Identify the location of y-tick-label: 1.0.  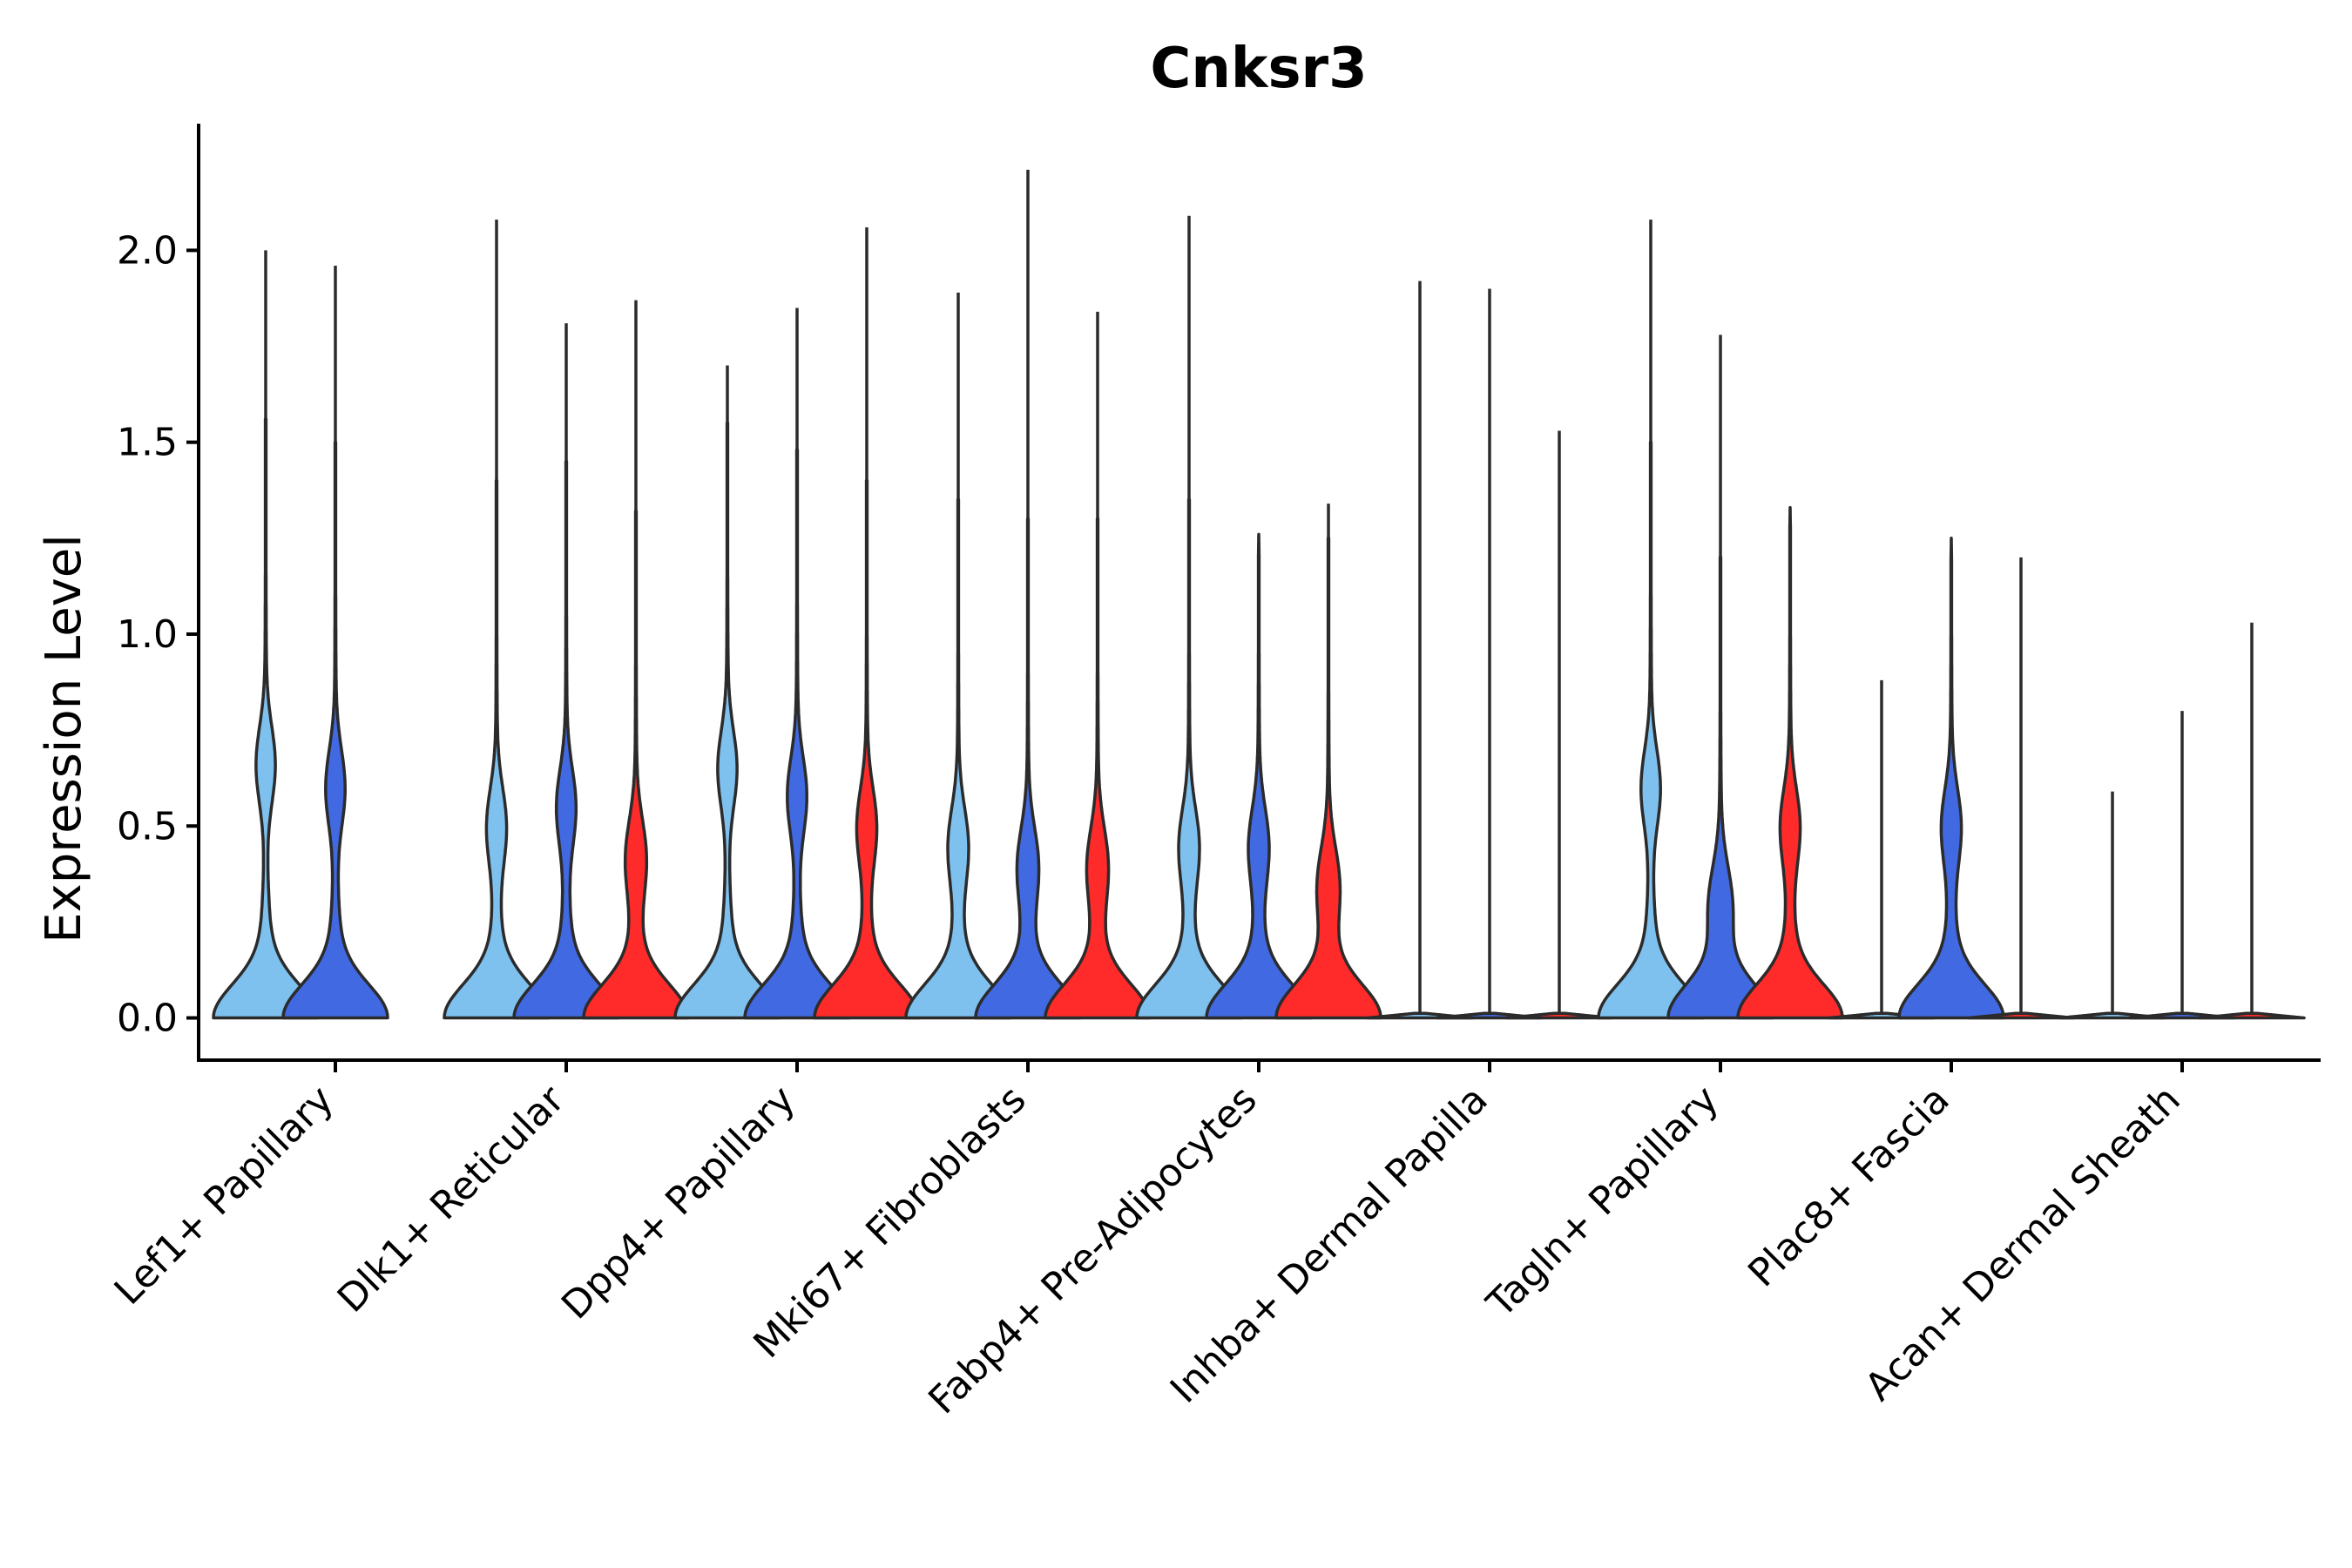
(147, 634).